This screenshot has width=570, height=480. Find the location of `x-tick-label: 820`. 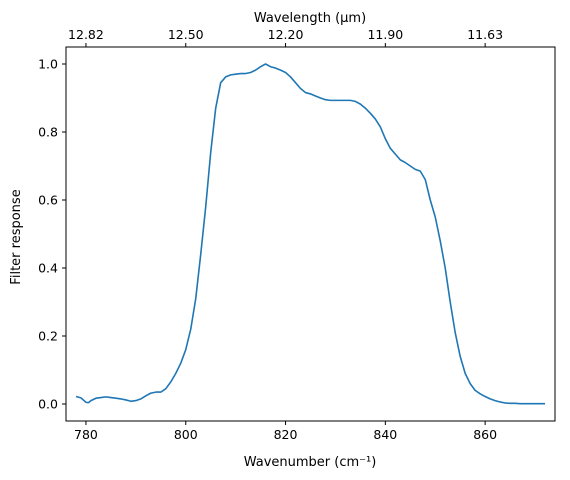

x-tick-label: 820 is located at coordinates (286, 434).